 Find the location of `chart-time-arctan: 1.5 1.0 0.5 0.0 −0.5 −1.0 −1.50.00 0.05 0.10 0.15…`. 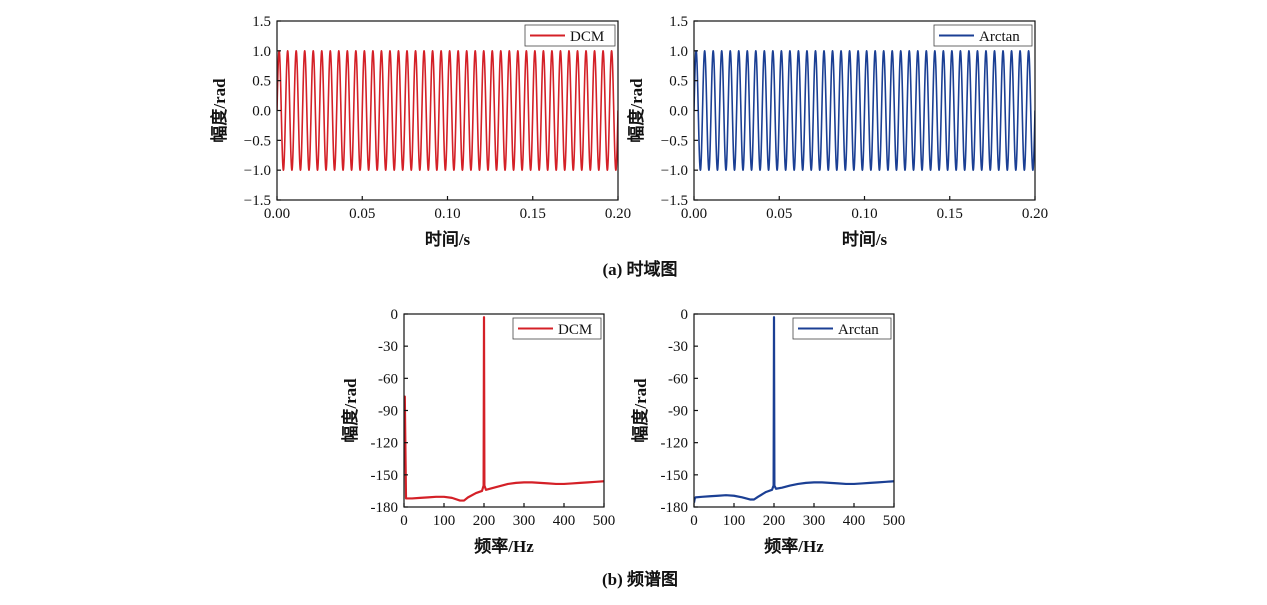

chart-time-arctan: 1.5 1.0 0.5 0.0 −0.5 −1.0 −1.50.00 0.05 0.10 0.15… is located at coordinates (837, 131).